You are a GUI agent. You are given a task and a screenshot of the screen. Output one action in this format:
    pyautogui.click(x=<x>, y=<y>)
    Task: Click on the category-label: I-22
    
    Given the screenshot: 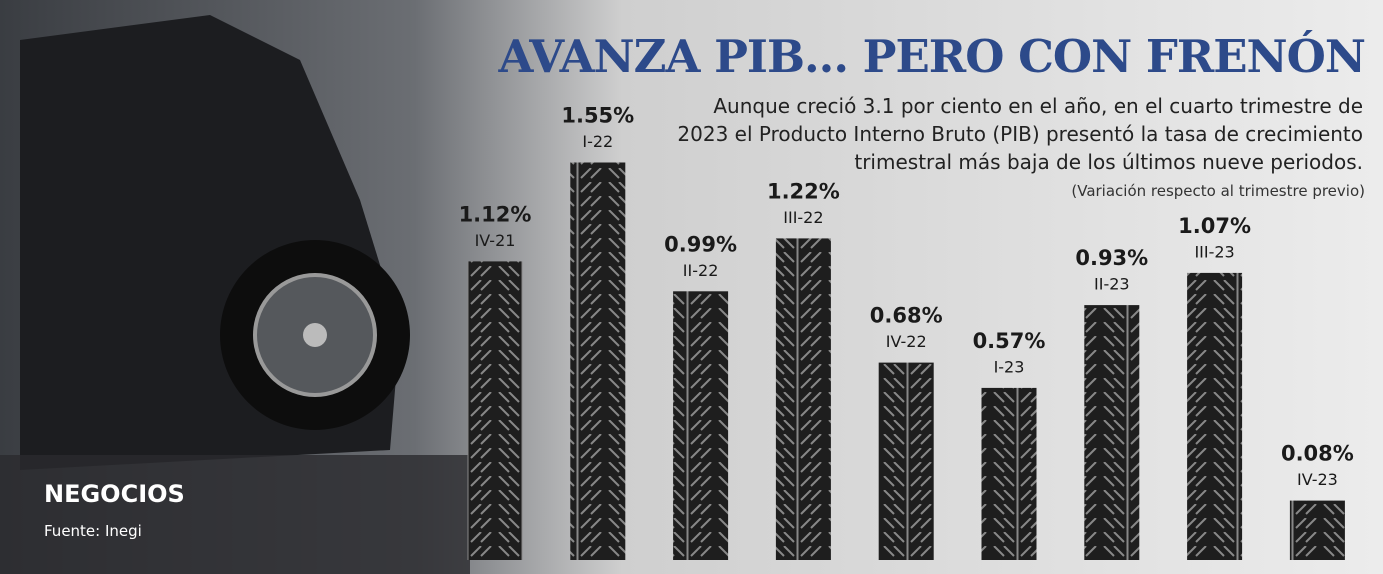 What is the action you would take?
    pyautogui.click(x=597, y=141)
    